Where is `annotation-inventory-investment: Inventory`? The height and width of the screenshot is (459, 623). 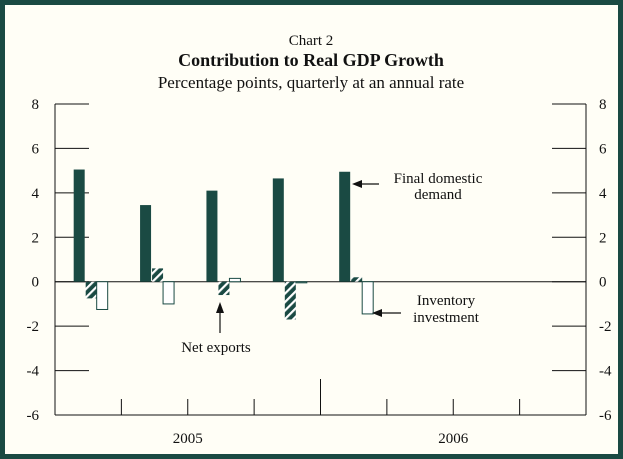
annotation-inventory-investment: Inventory is located at coordinates (446, 301).